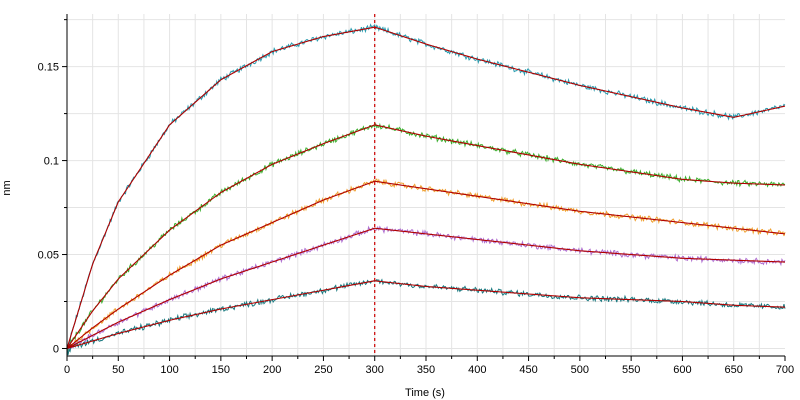  What do you see at coordinates (67, 370) in the screenshot?
I see `x-tick-label: 0` at bounding box center [67, 370].